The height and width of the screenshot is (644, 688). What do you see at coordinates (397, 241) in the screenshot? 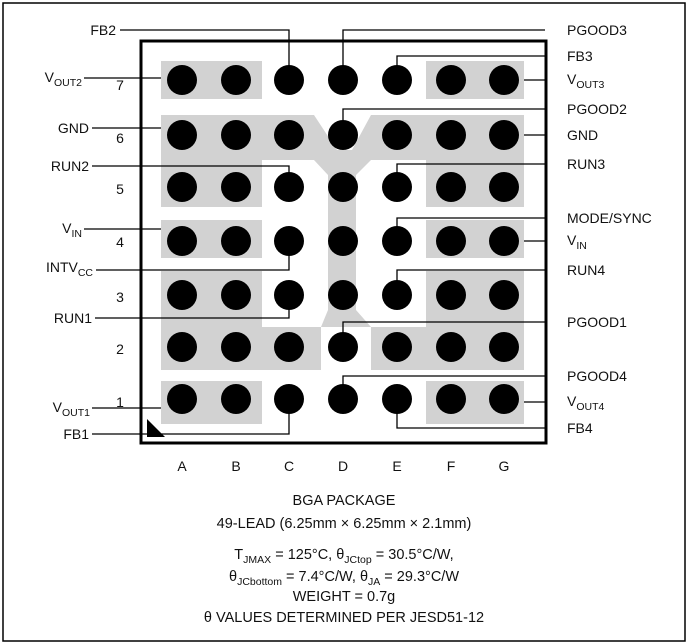
I see `ball-E4` at bounding box center [397, 241].